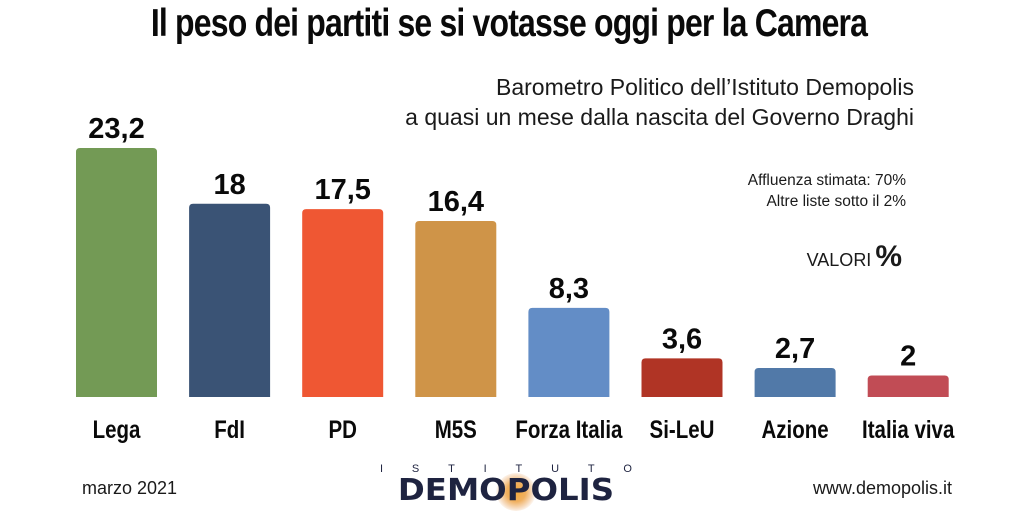 The width and height of the screenshot is (1018, 517). What do you see at coordinates (682, 377) in the screenshot?
I see `bar-si-leu` at bounding box center [682, 377].